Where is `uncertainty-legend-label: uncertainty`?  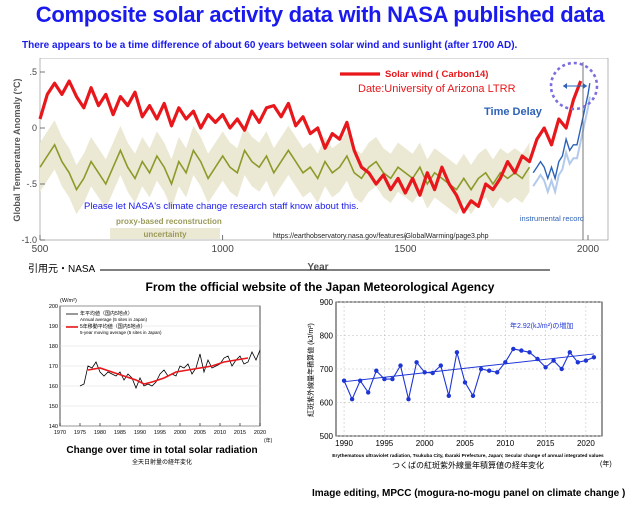 uncertainty-legend-label: uncertainty is located at coordinates (165, 234).